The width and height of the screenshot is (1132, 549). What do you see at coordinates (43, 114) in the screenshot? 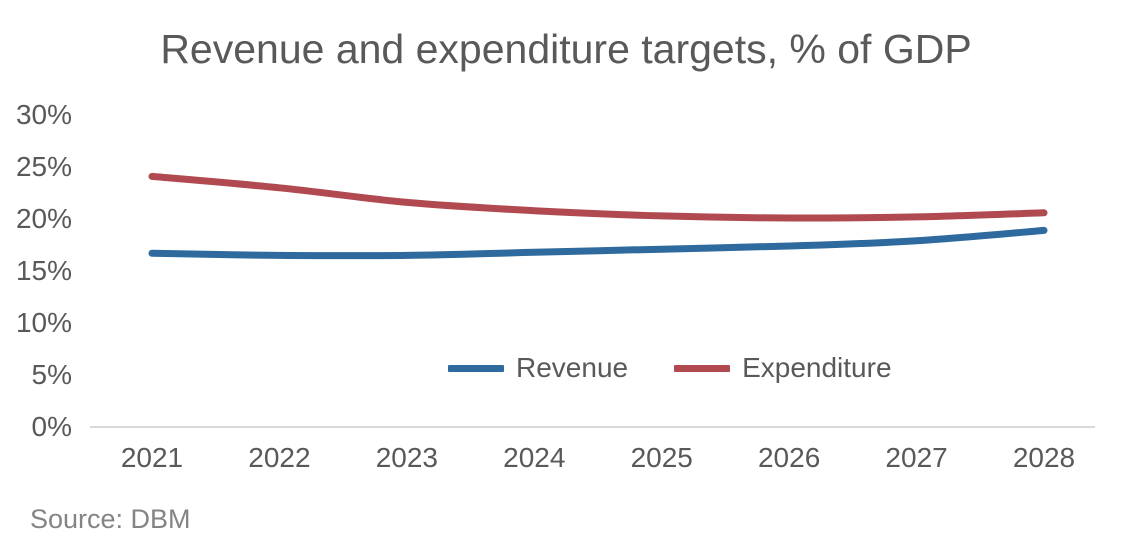
I see `y-tick-label-30: 30%` at bounding box center [43, 114].